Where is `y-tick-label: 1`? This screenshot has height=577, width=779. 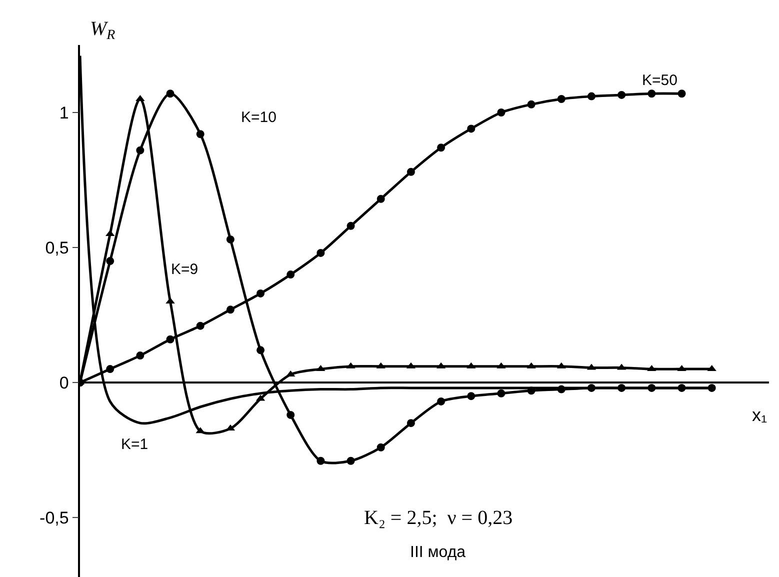
y-tick-label: 1 is located at coordinates (64, 112).